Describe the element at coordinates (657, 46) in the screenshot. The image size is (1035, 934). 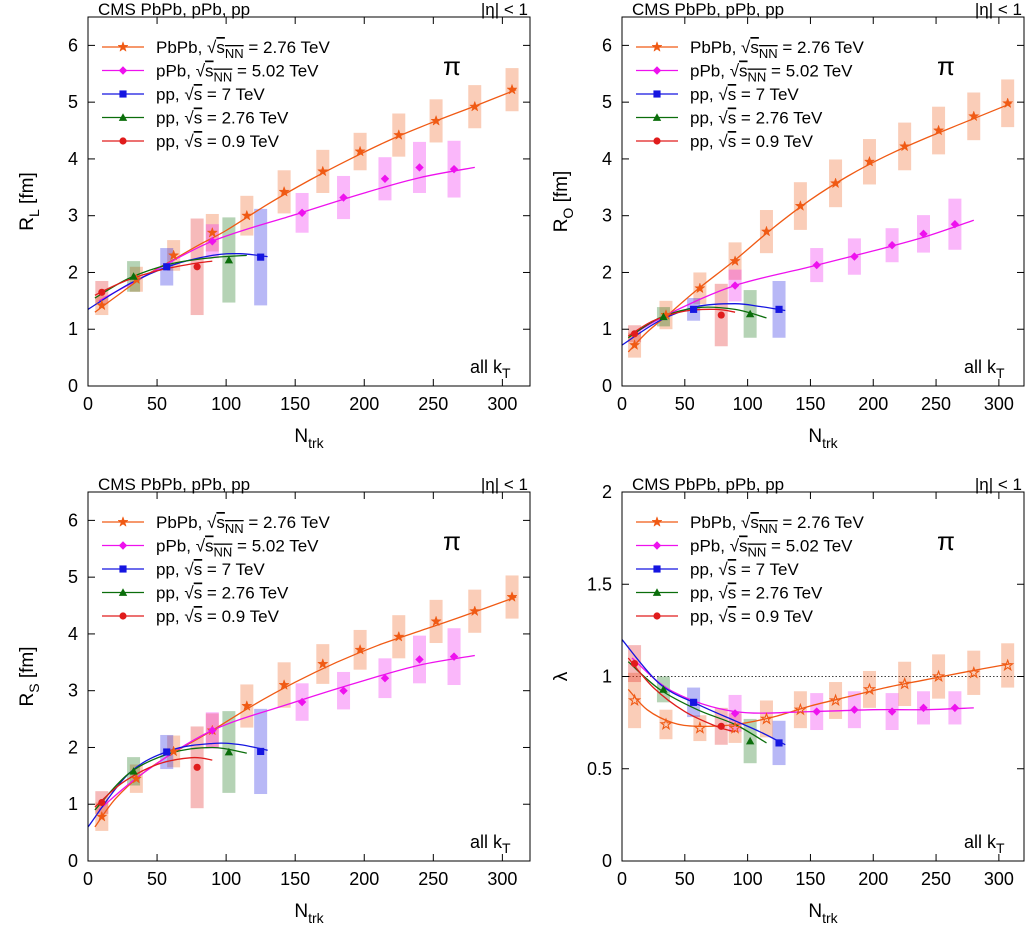
I see `legend-marker-PbPb` at that location.